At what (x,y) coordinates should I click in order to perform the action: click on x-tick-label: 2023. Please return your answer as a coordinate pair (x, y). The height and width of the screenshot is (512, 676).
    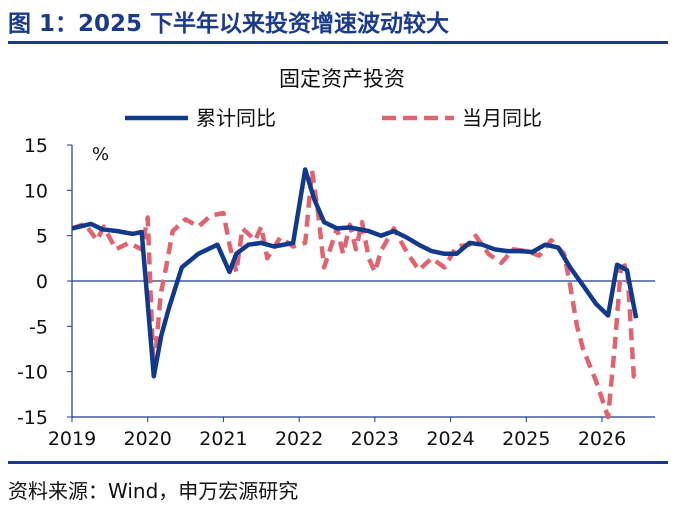
    Looking at the image, I should click on (375, 439).